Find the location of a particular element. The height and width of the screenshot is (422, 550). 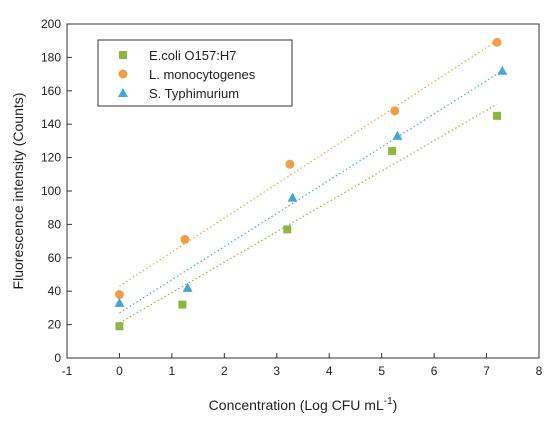

x-axis-title: Concentration (Log CFU mL-1) is located at coordinates (303, 404).